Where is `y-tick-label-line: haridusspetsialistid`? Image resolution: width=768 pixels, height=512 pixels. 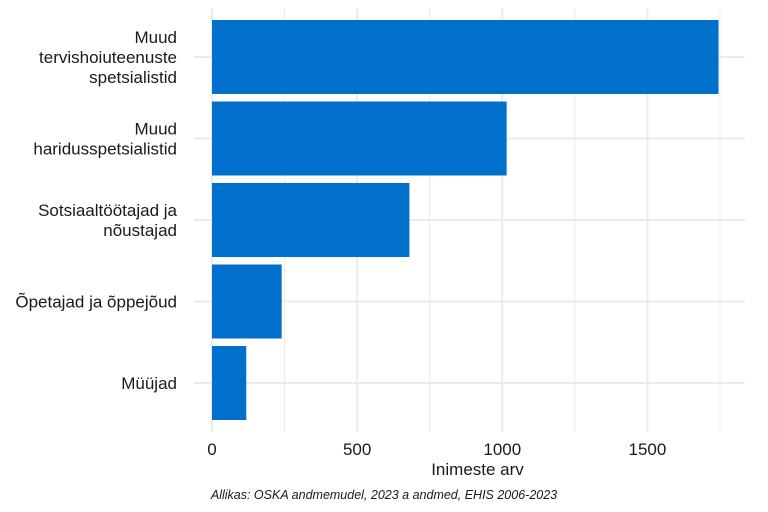 y-tick-label-line: haridusspetsialistid is located at coordinates (105, 149).